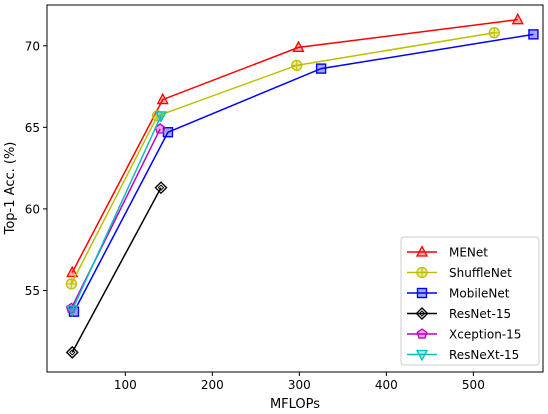 The width and height of the screenshot is (548, 414). Describe the element at coordinates (32, 46) in the screenshot. I see `y-tick-label: 70` at that location.